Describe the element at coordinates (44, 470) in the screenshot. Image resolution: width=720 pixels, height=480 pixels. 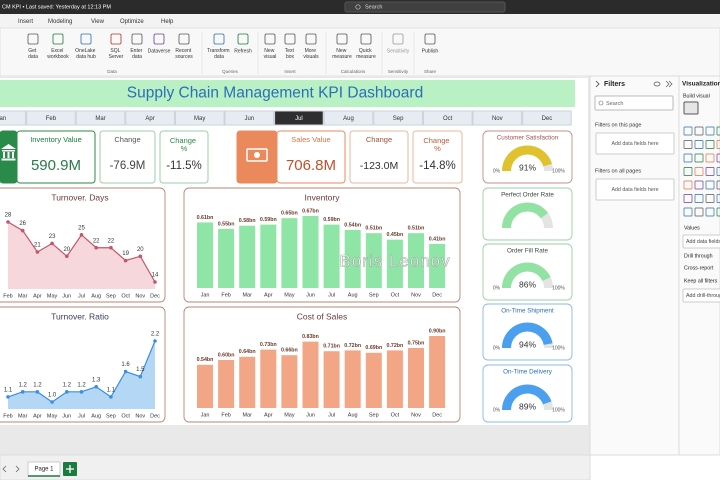
I see `page-tab-label: Page 1` at that location.